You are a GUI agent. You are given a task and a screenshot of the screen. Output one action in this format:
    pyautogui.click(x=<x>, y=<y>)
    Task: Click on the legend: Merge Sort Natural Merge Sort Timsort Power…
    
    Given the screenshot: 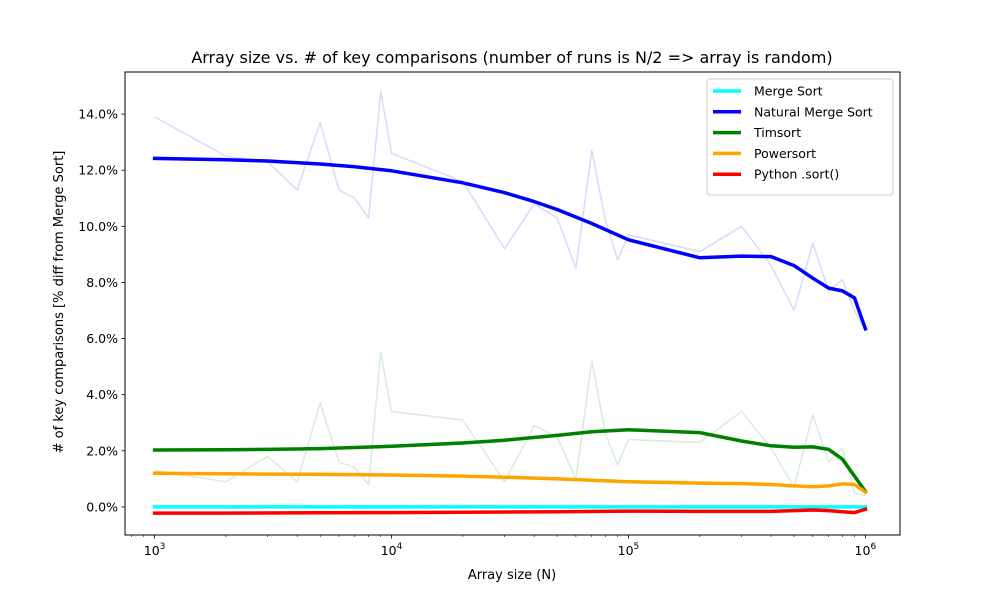 What is the action you would take?
    pyautogui.click(x=800, y=137)
    